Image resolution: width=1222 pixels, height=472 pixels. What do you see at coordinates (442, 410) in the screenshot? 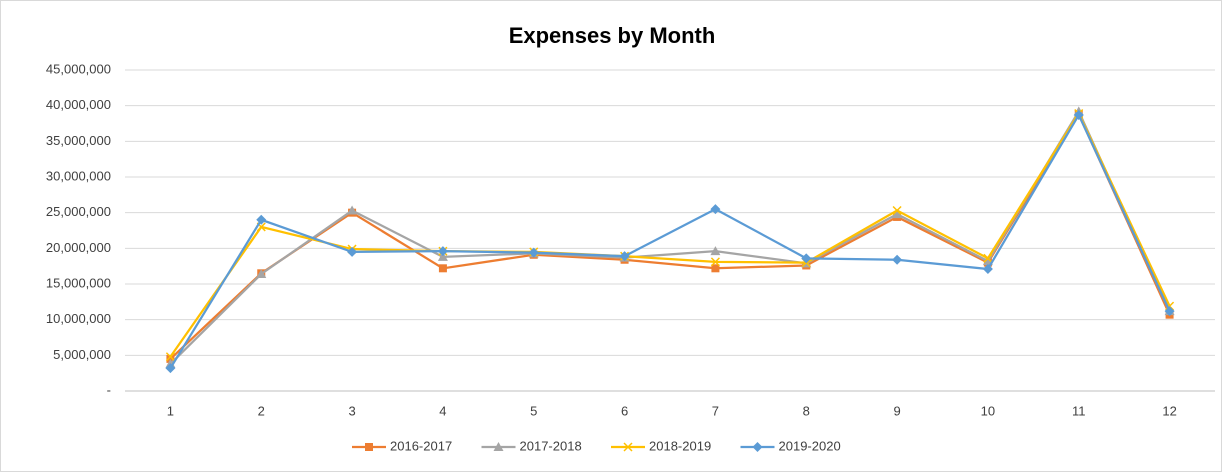
I see `x-tick-label: 4` at bounding box center [442, 410].